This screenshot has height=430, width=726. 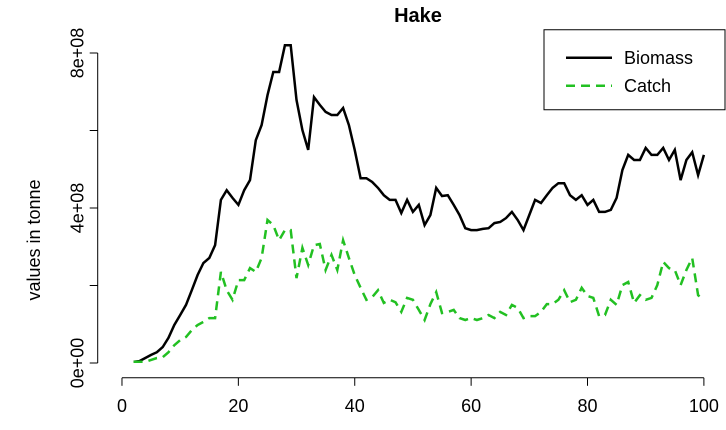 What do you see at coordinates (78, 363) in the screenshot?
I see `y-tick-label: 0e+00` at bounding box center [78, 363].